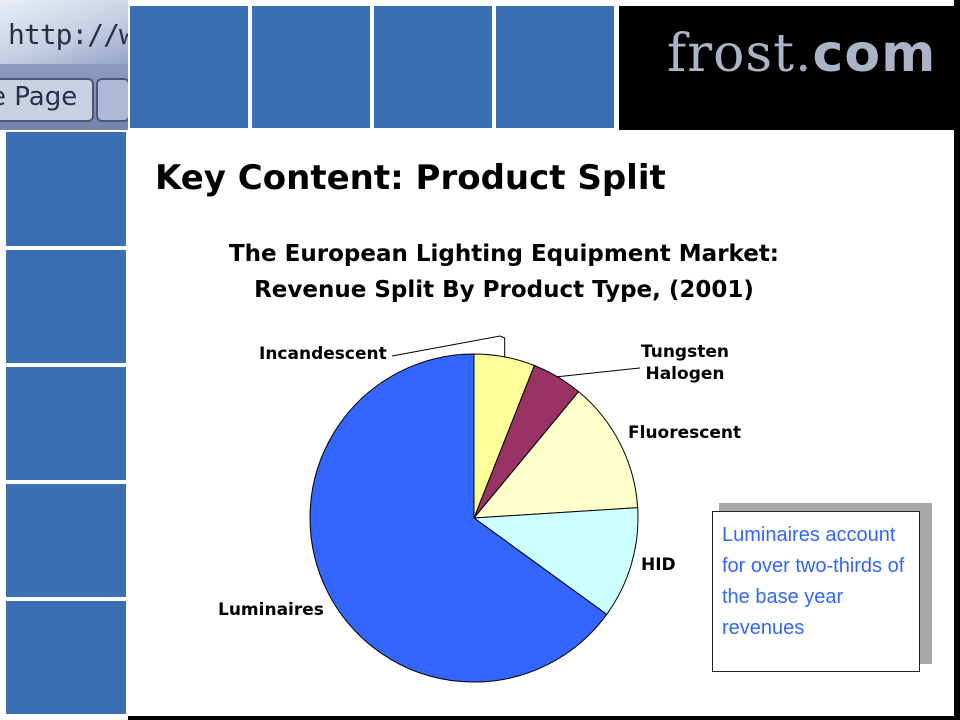 The image size is (960, 720). Describe the element at coordinates (458, 518) in the screenshot. I see `pie-slice-luminaires` at that location.